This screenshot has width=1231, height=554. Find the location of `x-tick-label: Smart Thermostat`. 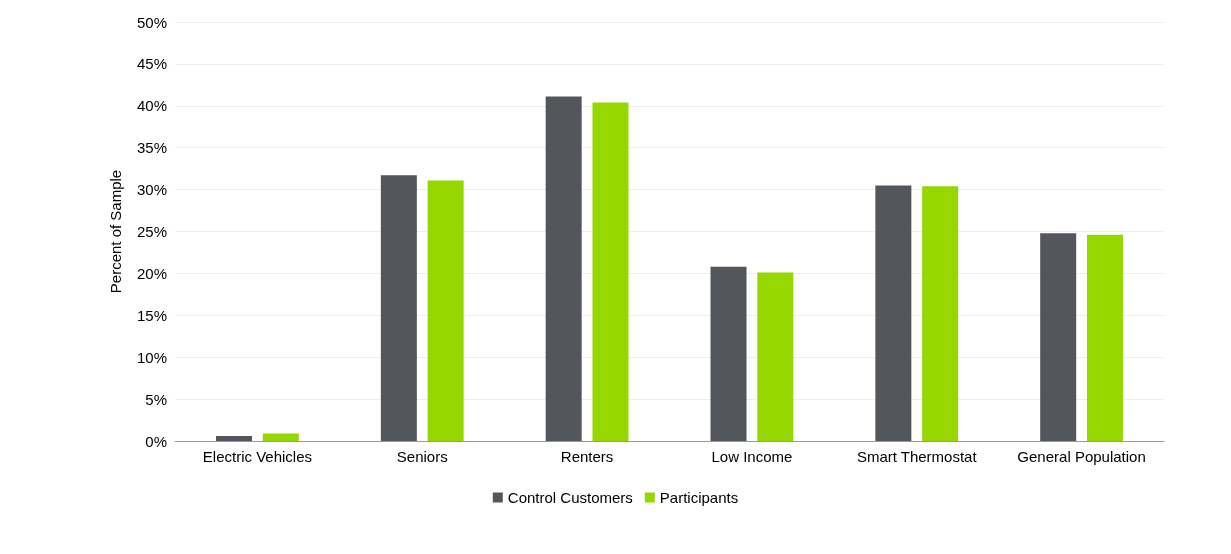

x-tick-label: Smart Thermostat is located at coordinates (917, 456).